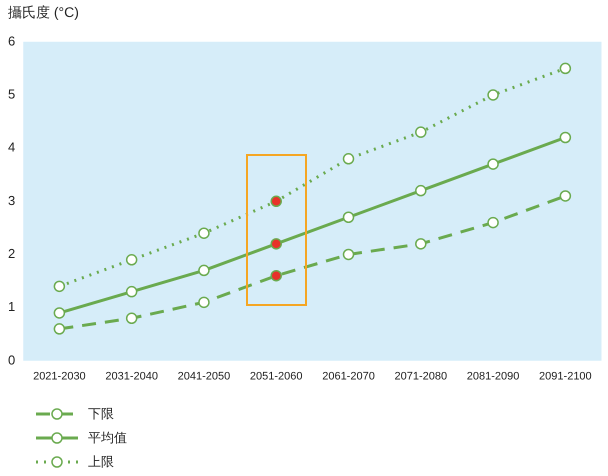 This screenshot has width=608, height=476. What do you see at coordinates (204, 376) in the screenshot?
I see `x-tick-label: 2041-2050` at bounding box center [204, 376].